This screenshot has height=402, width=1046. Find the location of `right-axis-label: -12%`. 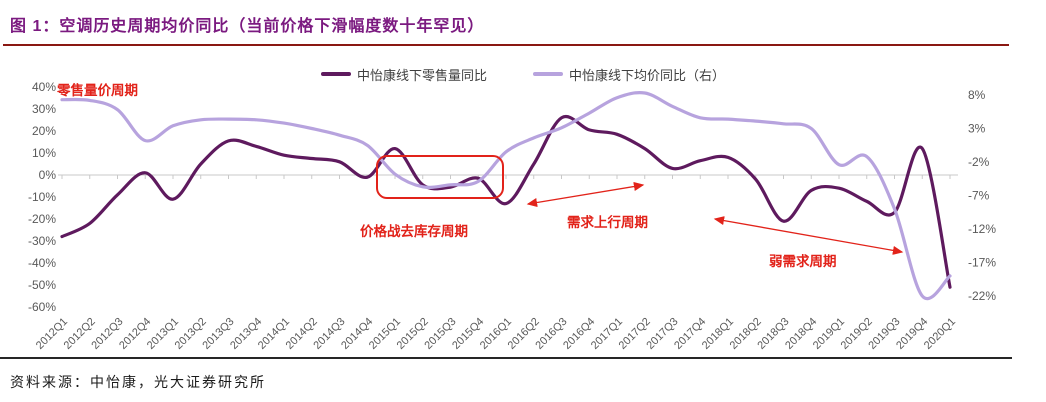

right-axis-label: -12% is located at coordinates (982, 229).